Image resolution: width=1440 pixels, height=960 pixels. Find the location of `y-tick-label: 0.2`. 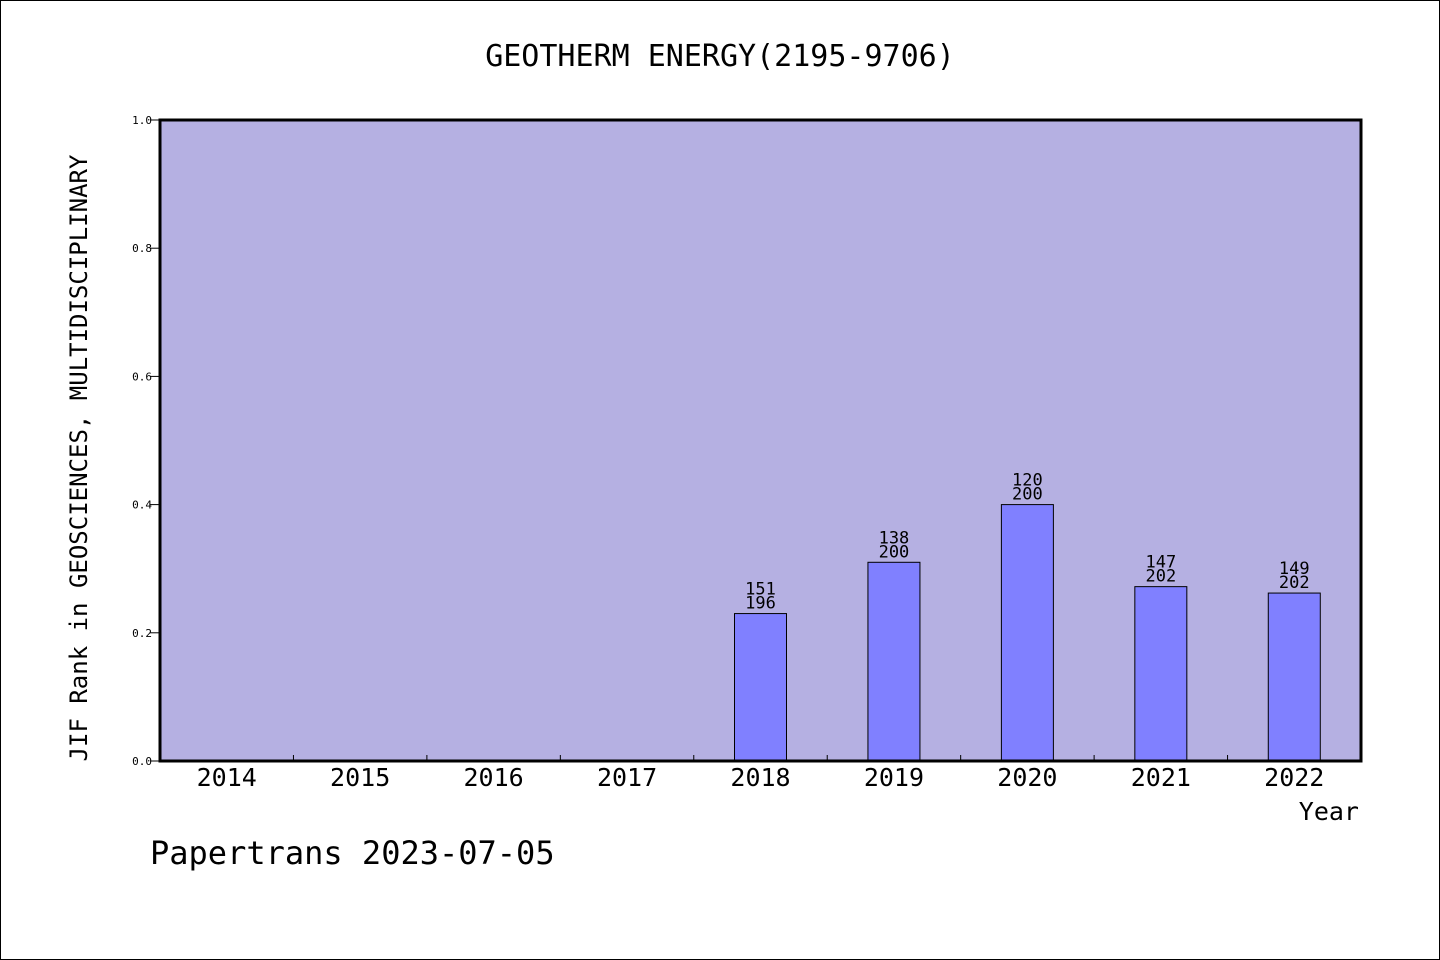

y-tick-label: 0.2 is located at coordinates (142, 633).